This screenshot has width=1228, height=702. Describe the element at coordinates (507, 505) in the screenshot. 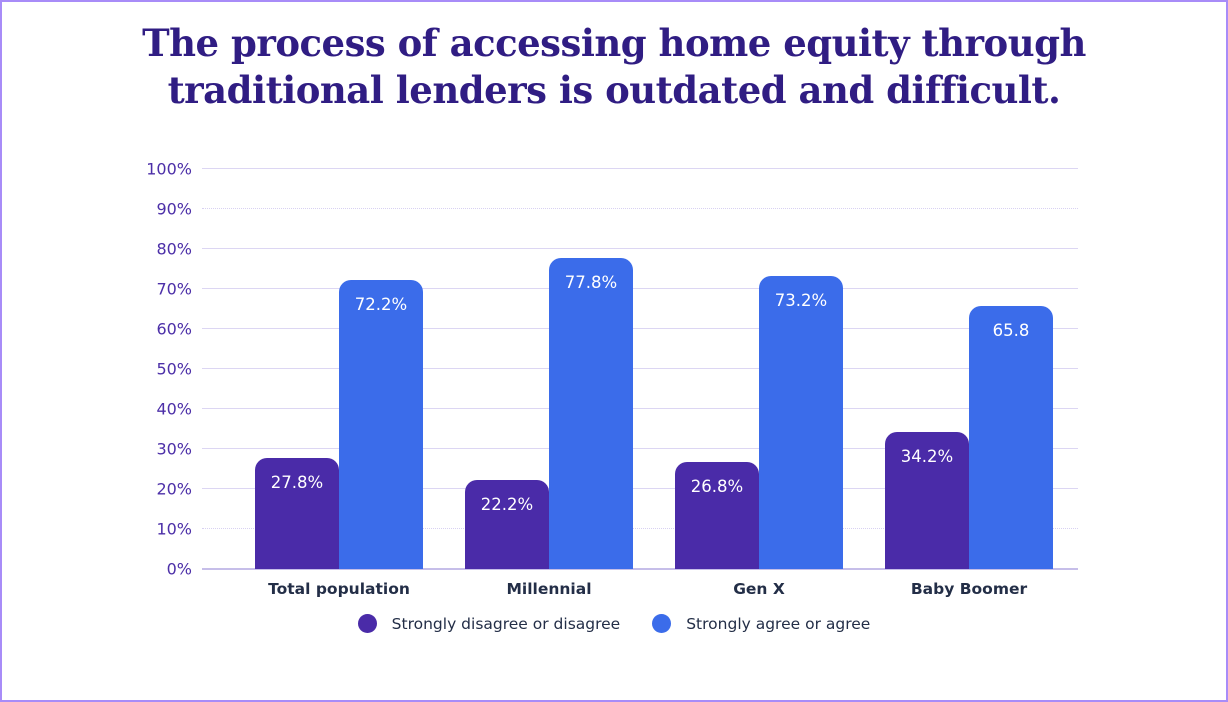

I see `bar-value-label: 22.2%` at that location.